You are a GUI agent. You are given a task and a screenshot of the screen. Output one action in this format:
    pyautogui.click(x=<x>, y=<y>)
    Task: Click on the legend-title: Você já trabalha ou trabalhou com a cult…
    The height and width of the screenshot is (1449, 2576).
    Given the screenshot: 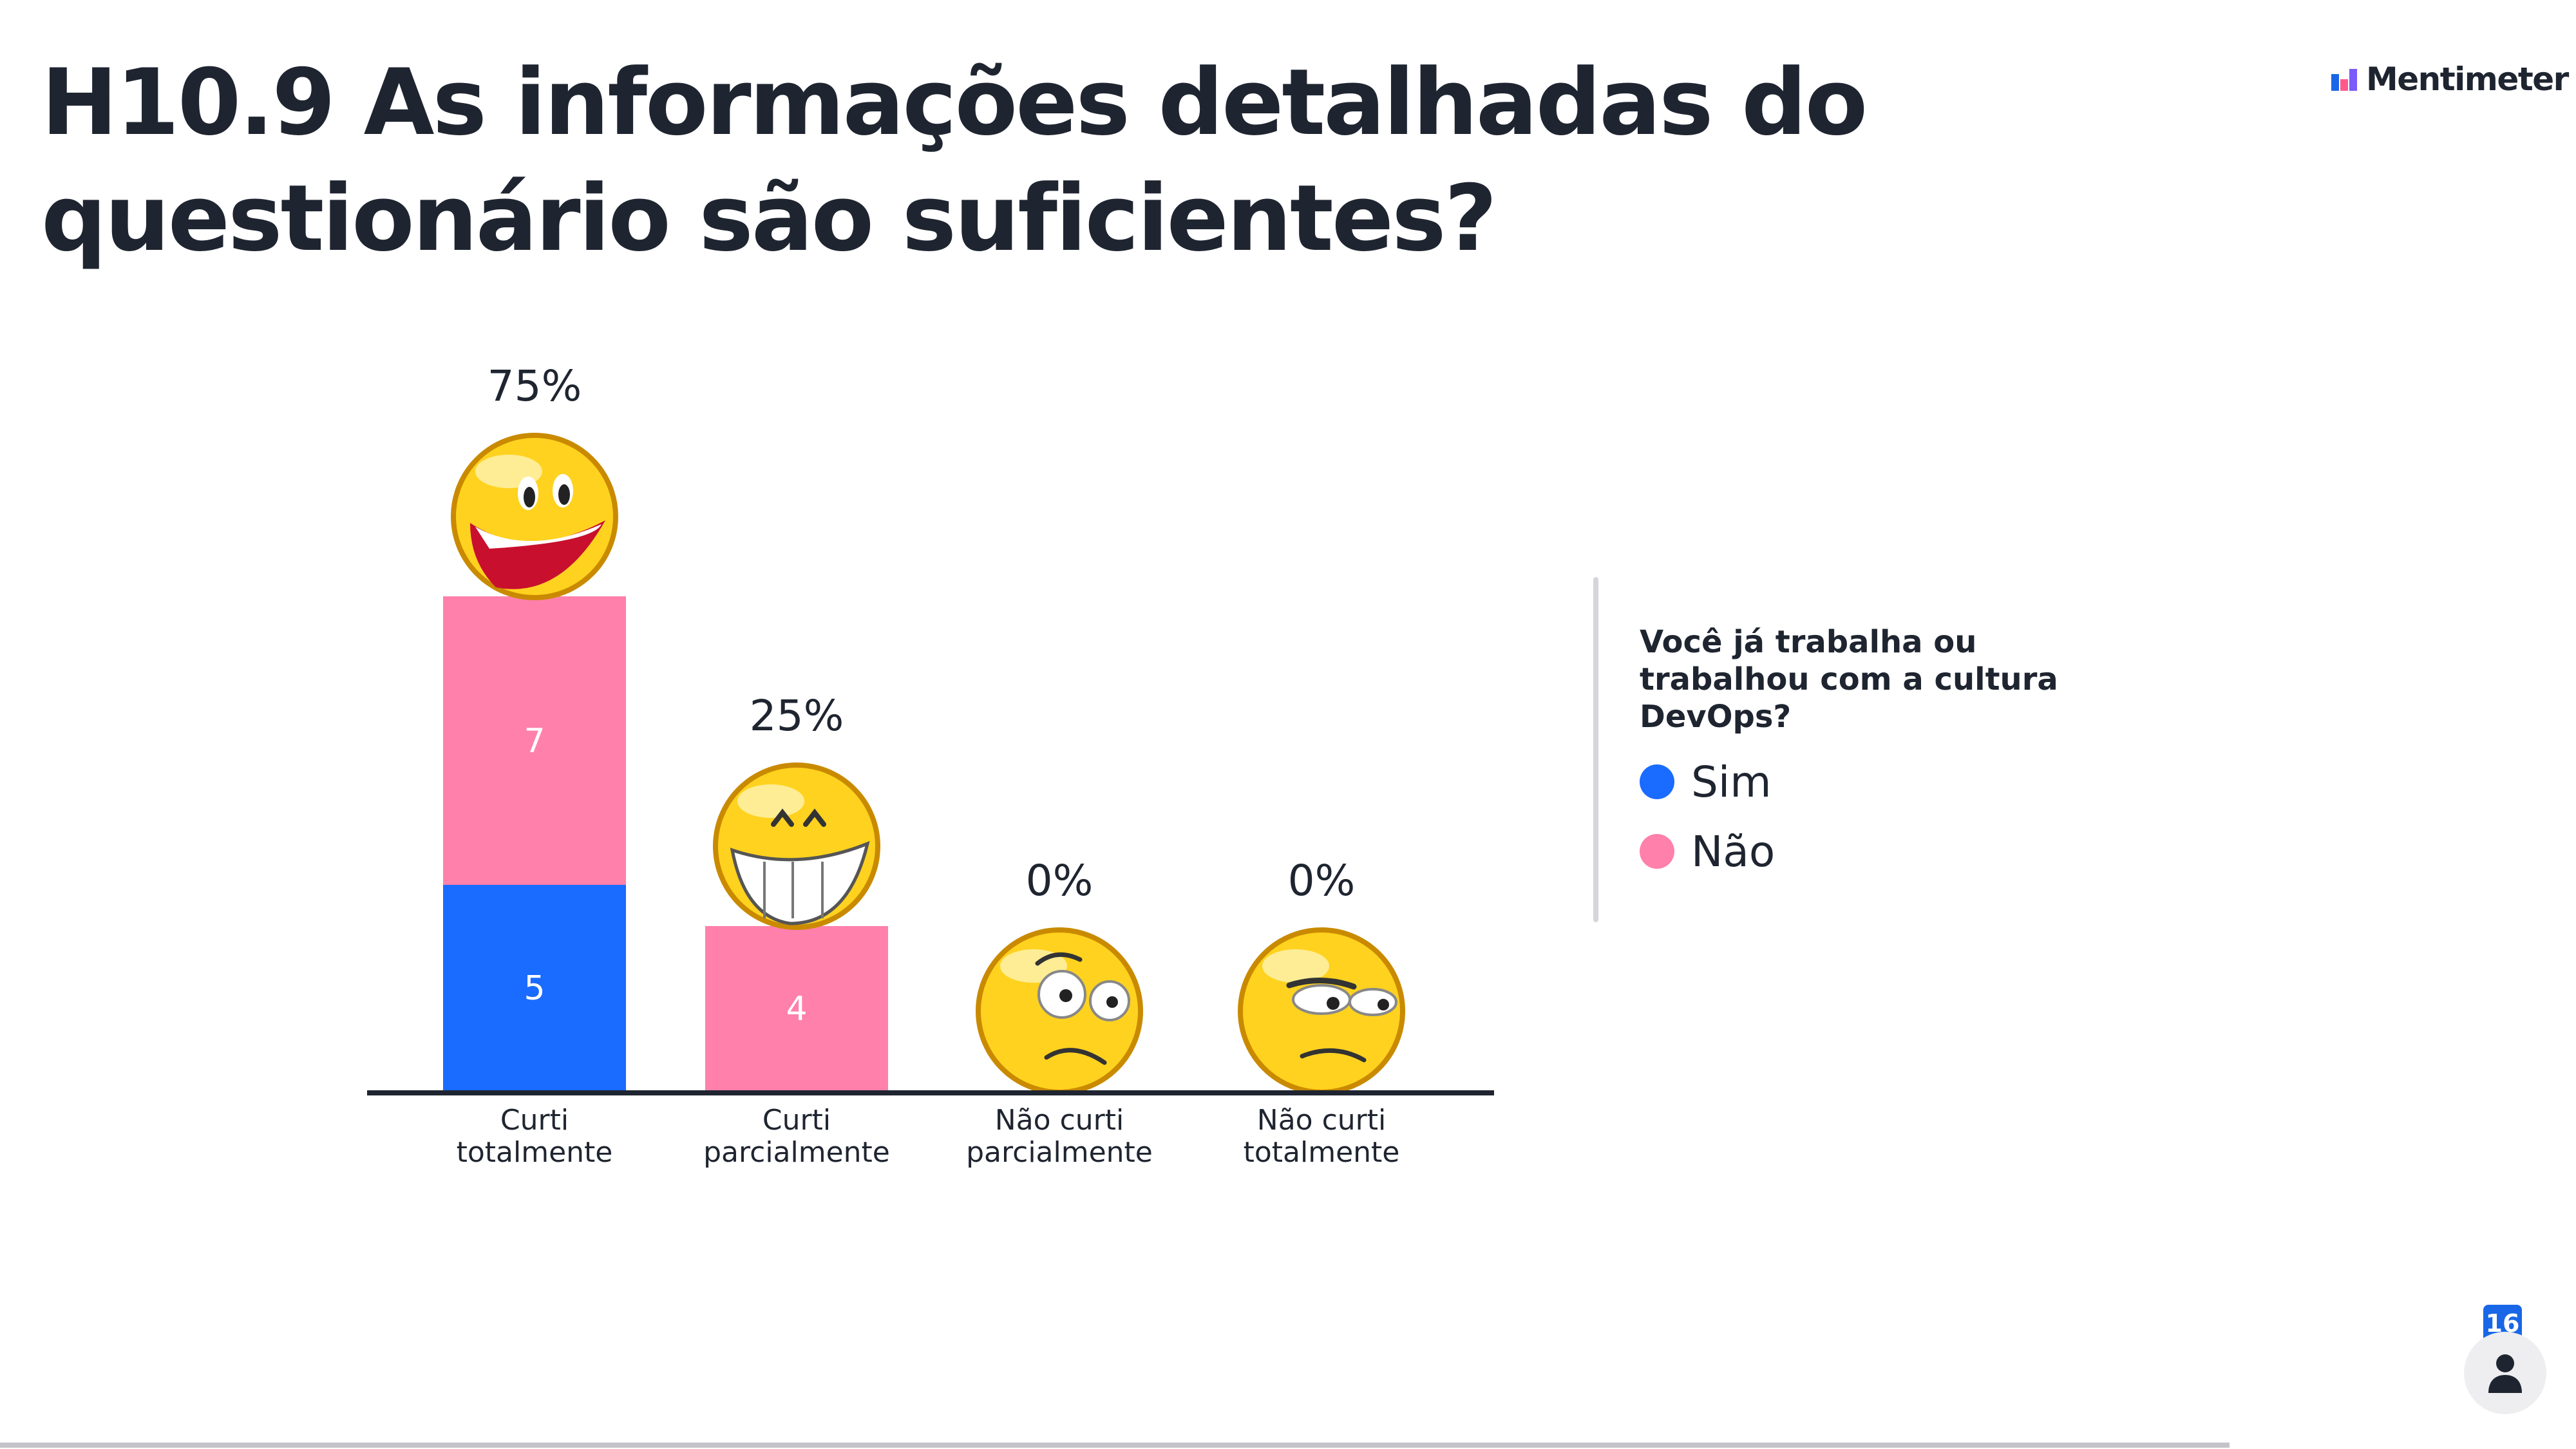 What is the action you would take?
    pyautogui.click(x=1849, y=680)
    